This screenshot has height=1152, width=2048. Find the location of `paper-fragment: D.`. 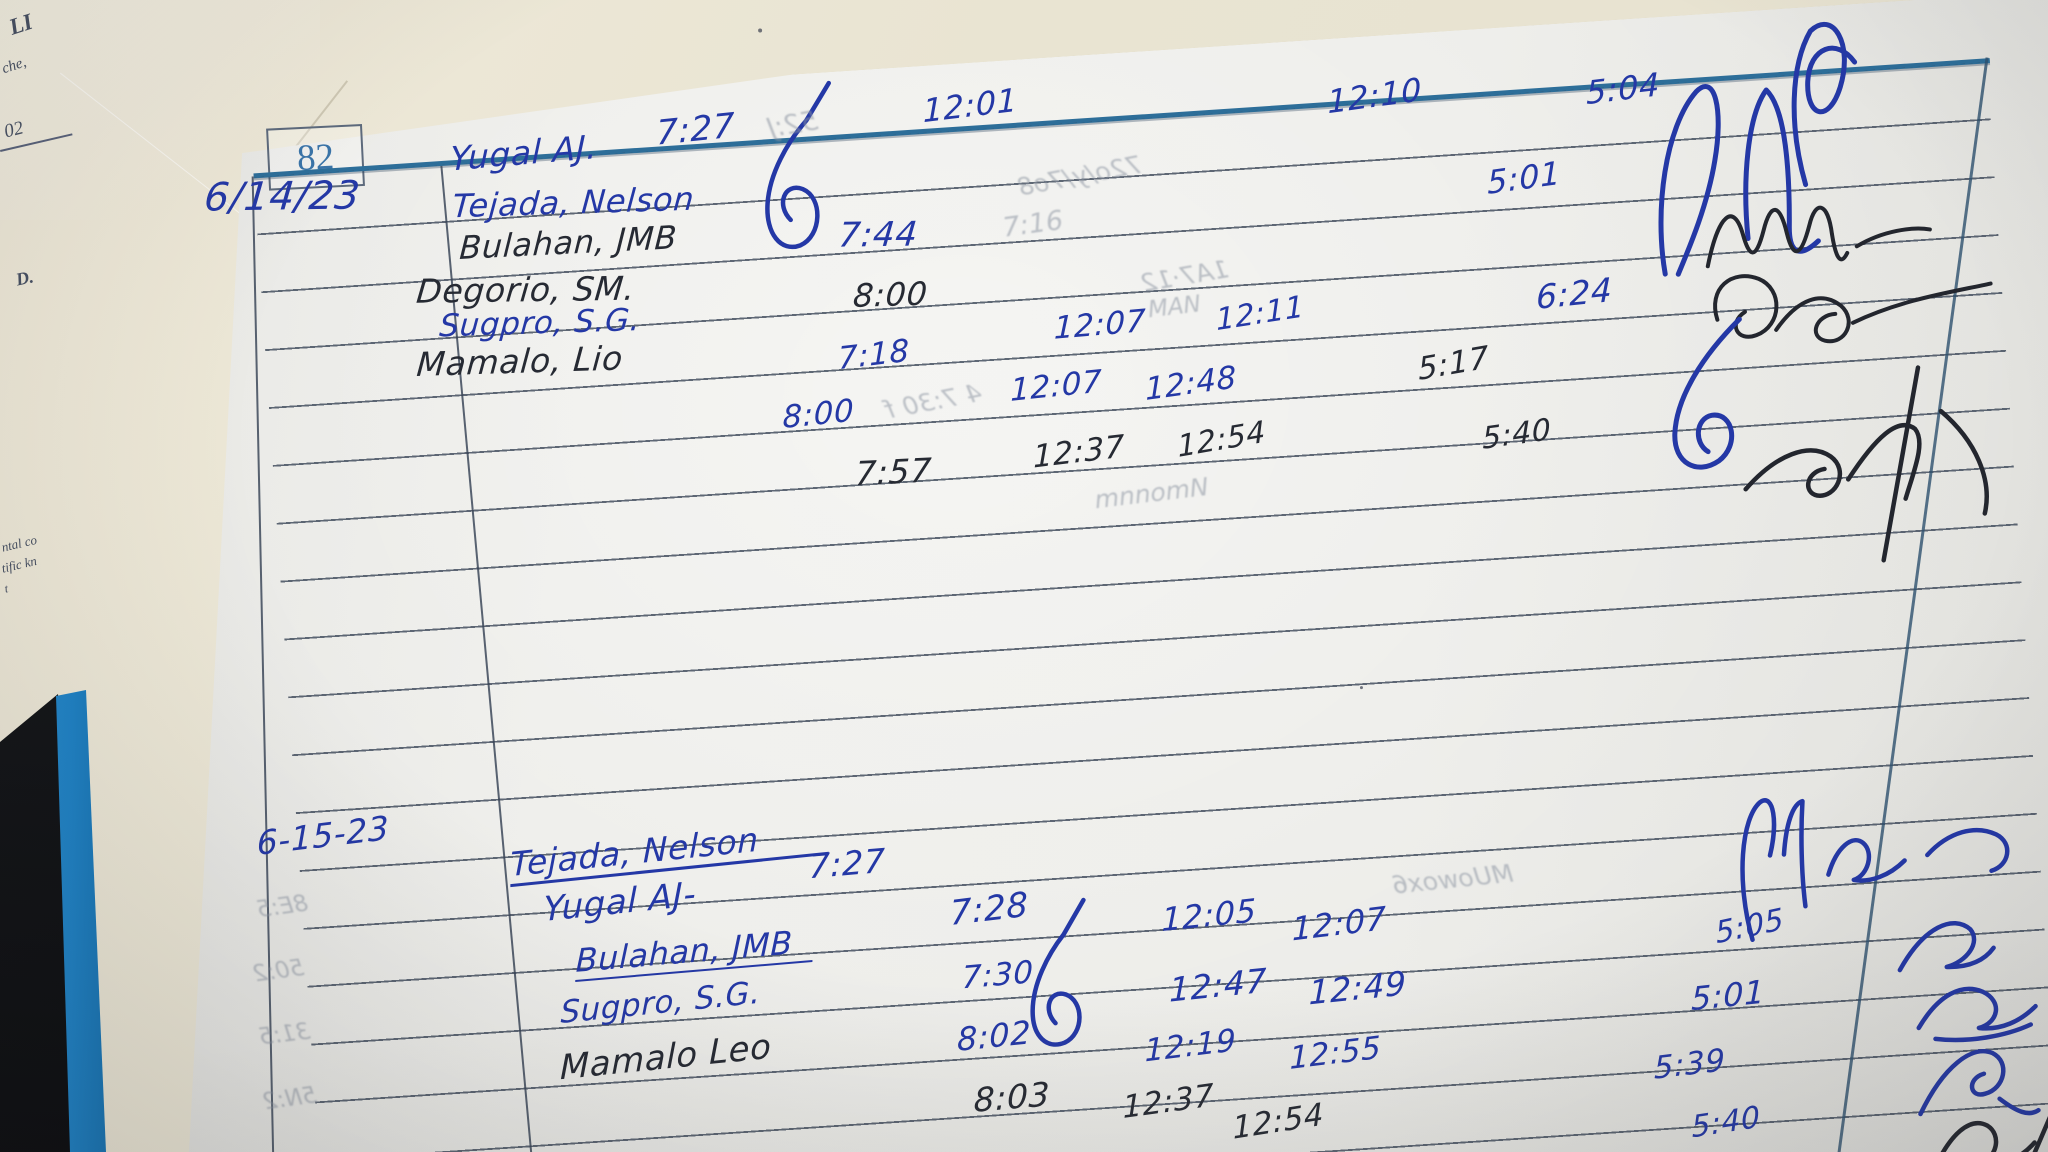

paper-fragment: D. is located at coordinates (25, 278).